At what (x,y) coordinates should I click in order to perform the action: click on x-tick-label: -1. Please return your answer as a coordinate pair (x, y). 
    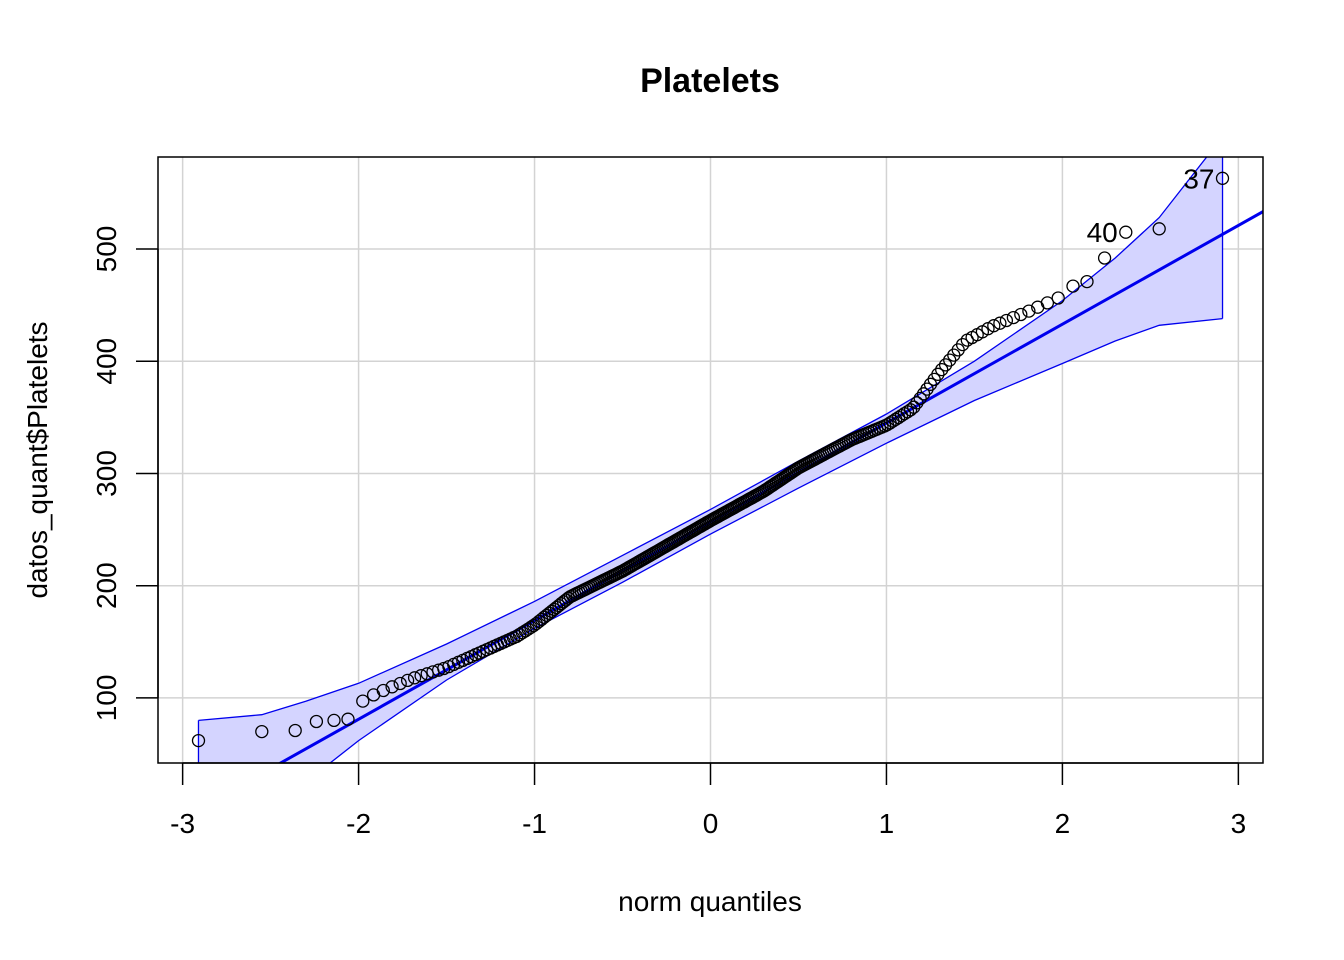
    Looking at the image, I should click on (534, 823).